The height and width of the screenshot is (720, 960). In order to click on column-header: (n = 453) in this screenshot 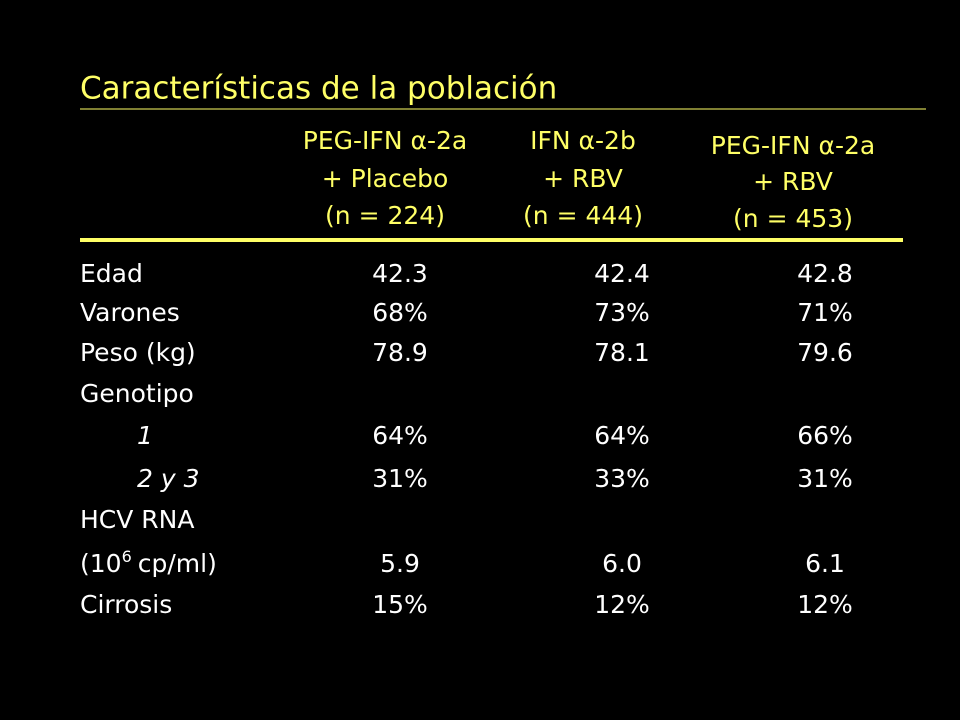, I will do `click(793, 218)`.